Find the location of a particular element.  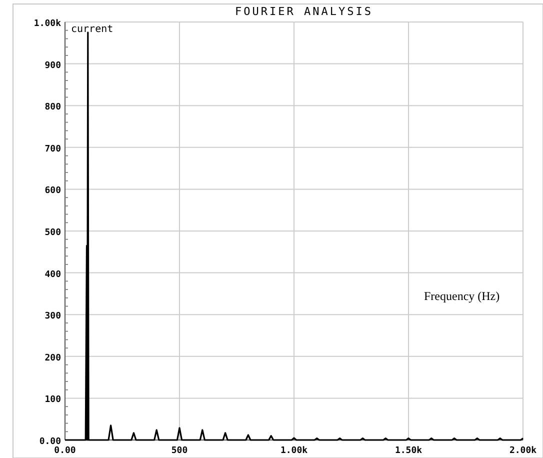

y-tick-label: 900 is located at coordinates (52, 65).